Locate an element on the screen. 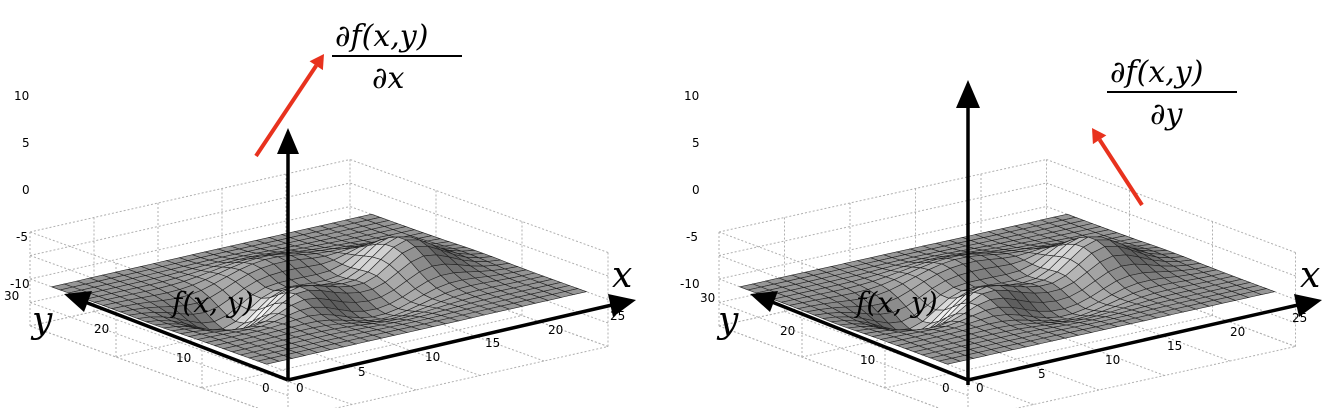 The height and width of the screenshot is (408, 1340). partial-derivative-label: ∂f(x,y) ∂y is located at coordinates (1172, 93).